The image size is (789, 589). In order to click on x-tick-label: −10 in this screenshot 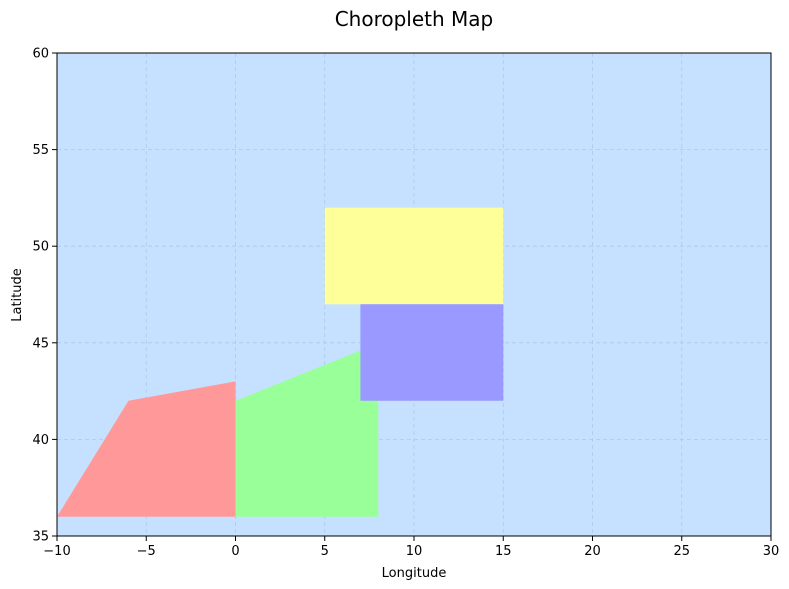, I will do `click(56, 551)`.